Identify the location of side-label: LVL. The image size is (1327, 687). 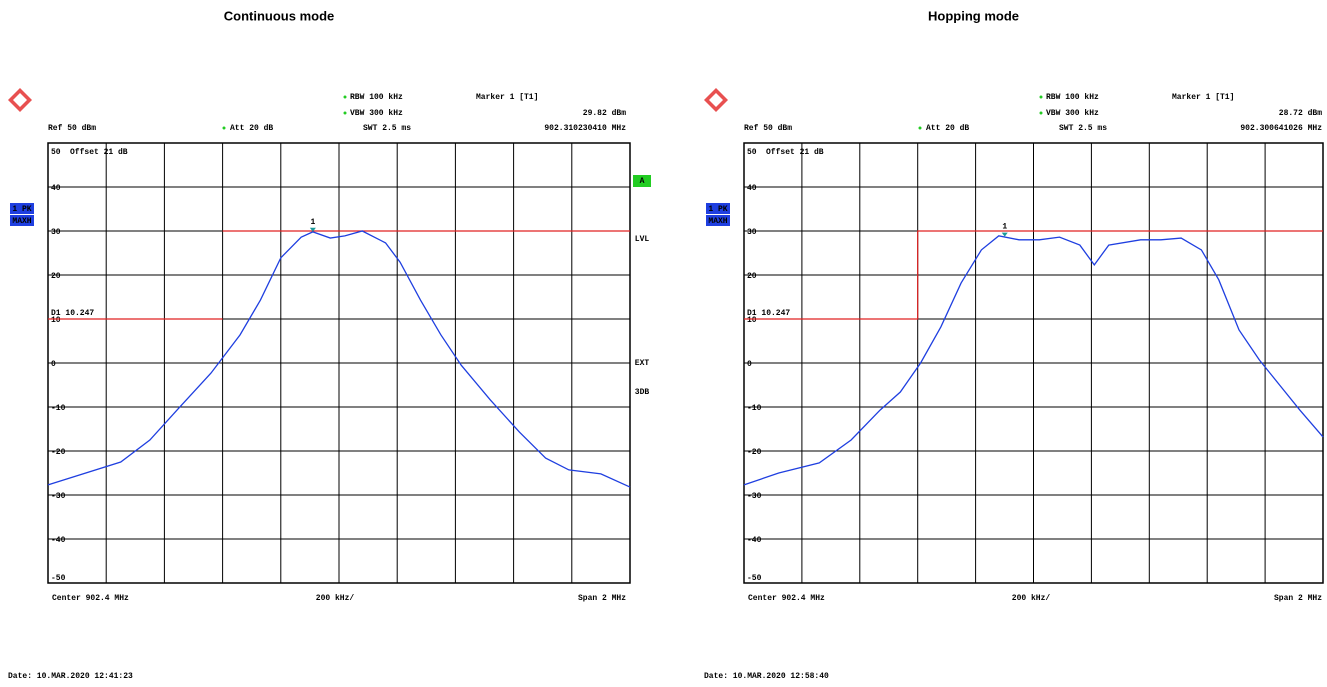
(642, 239).